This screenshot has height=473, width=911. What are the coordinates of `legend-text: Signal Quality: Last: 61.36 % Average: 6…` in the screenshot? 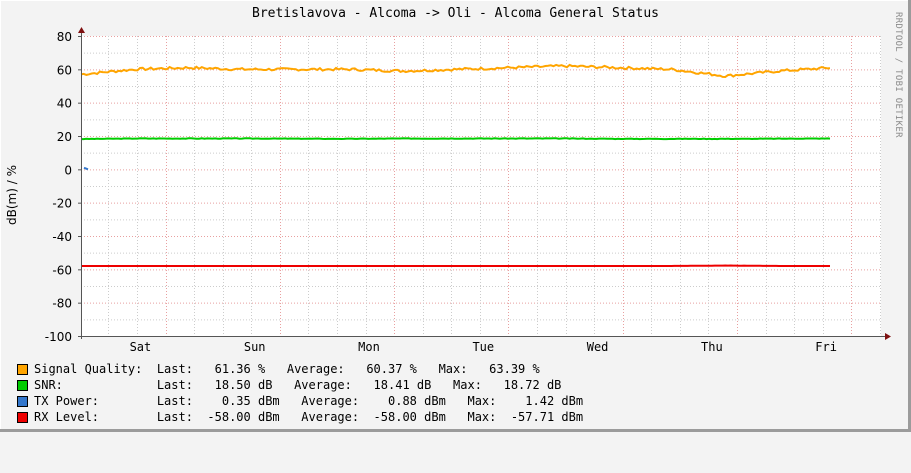 It's located at (287, 369).